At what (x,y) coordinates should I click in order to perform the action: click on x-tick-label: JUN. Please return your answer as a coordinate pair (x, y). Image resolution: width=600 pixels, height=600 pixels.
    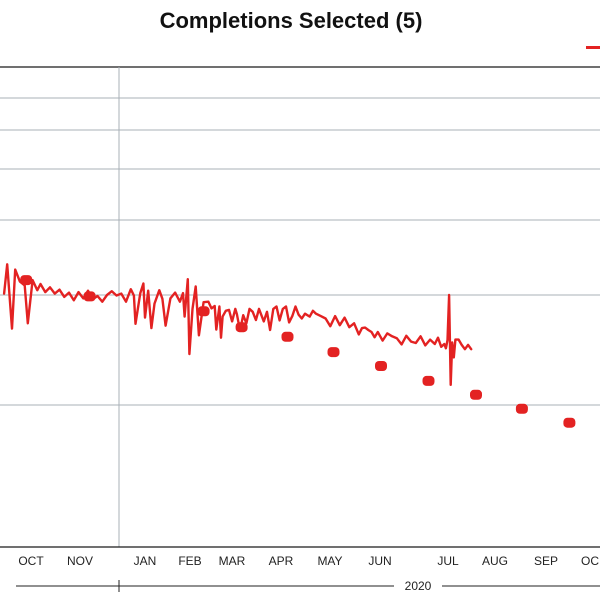
    Looking at the image, I should click on (379, 561).